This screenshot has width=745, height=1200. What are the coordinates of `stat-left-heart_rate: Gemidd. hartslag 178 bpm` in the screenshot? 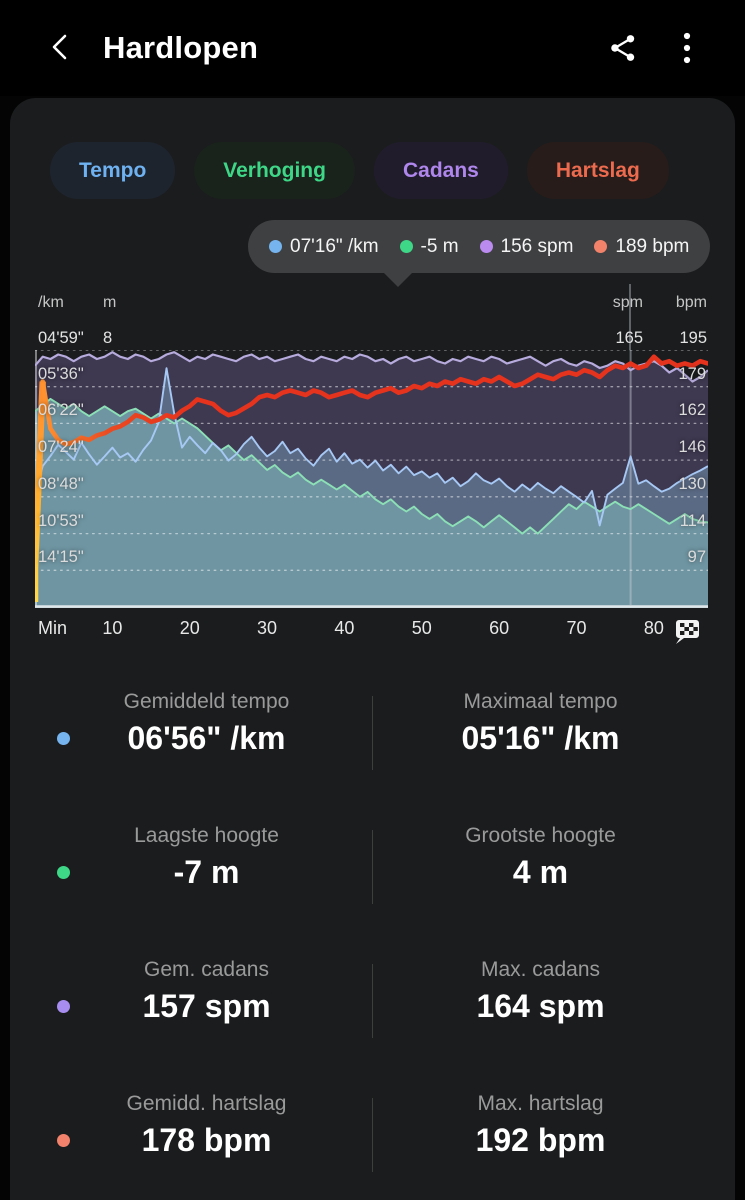 It's located at (206, 1122).